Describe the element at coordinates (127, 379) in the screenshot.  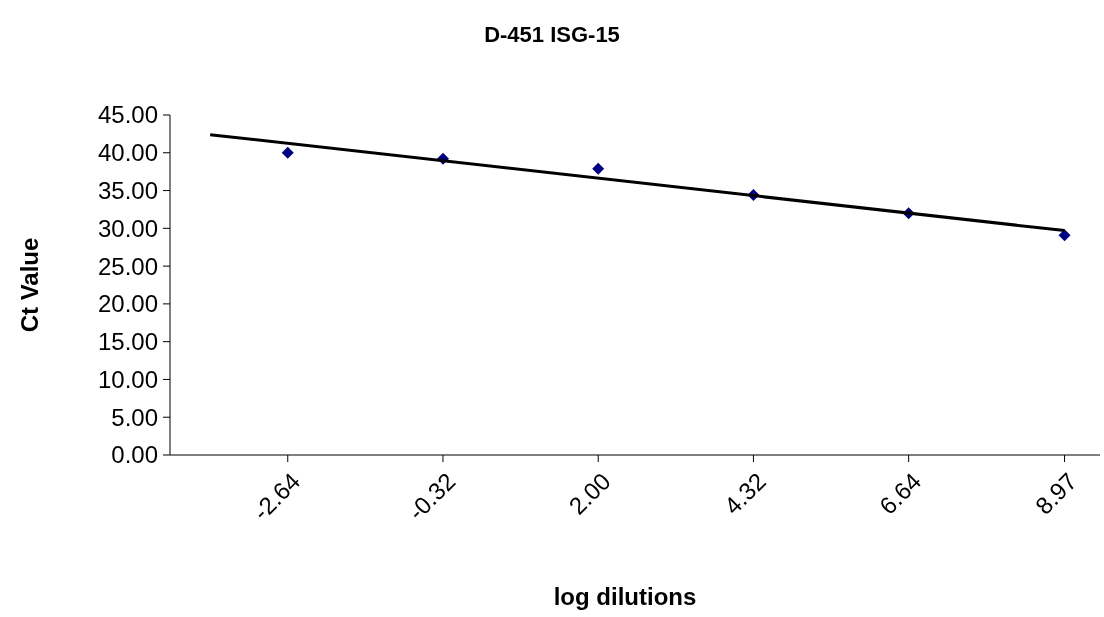
I see `y-tick-label: 10.00` at that location.